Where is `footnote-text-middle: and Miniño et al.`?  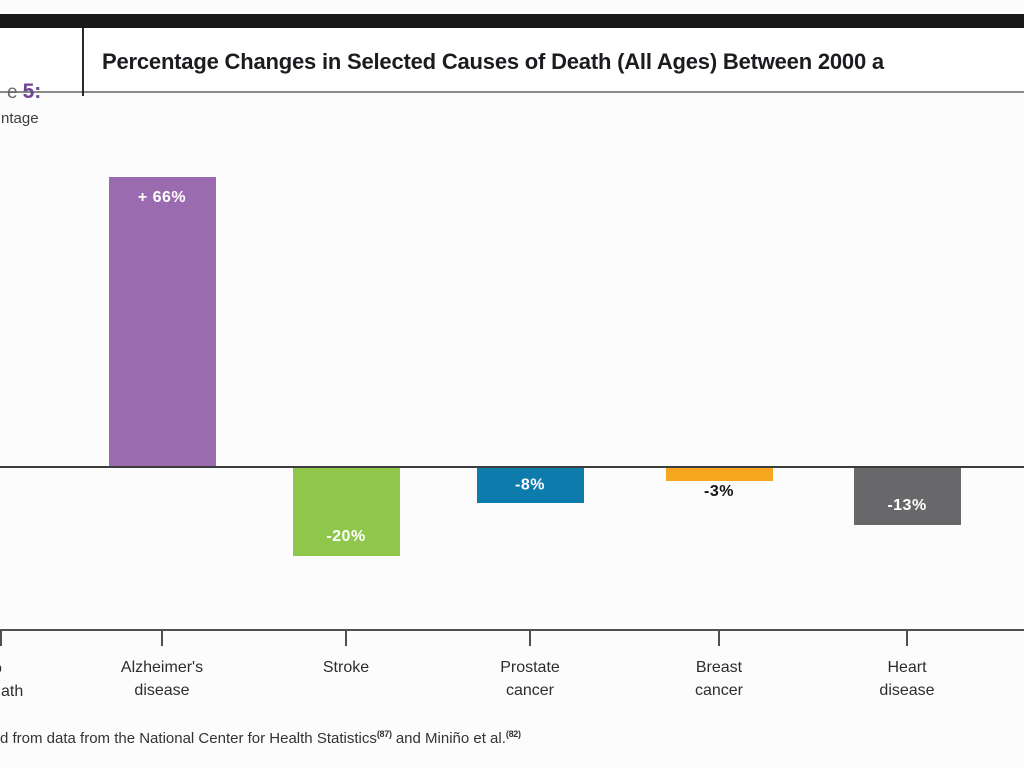
footnote-text-middle: and Miniño et al. is located at coordinates (448, 738).